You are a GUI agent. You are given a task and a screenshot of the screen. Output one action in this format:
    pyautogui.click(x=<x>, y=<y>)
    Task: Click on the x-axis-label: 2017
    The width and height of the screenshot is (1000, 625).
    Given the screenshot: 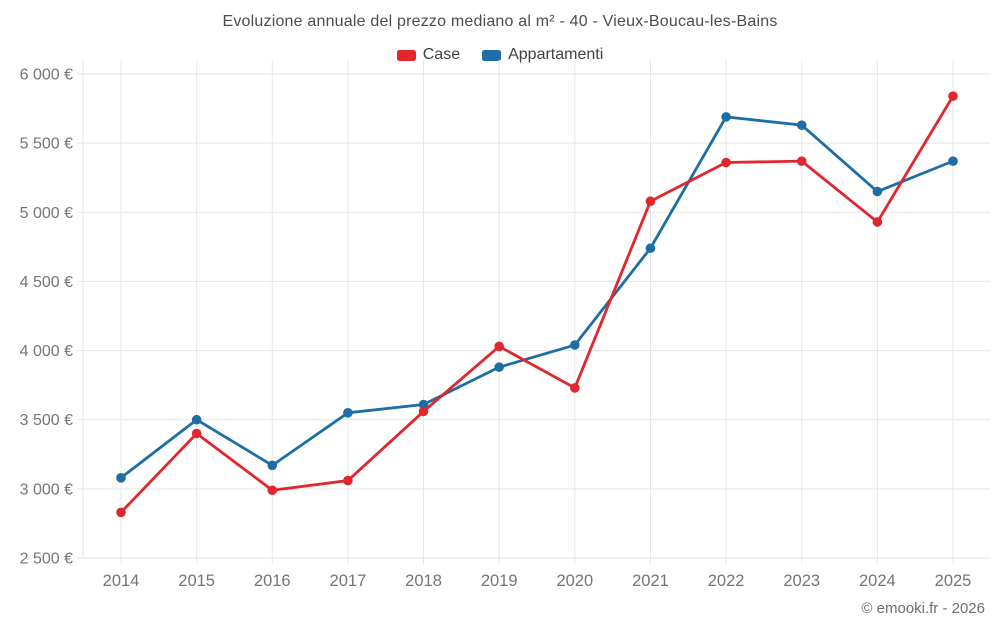 What is the action you would take?
    pyautogui.click(x=348, y=581)
    